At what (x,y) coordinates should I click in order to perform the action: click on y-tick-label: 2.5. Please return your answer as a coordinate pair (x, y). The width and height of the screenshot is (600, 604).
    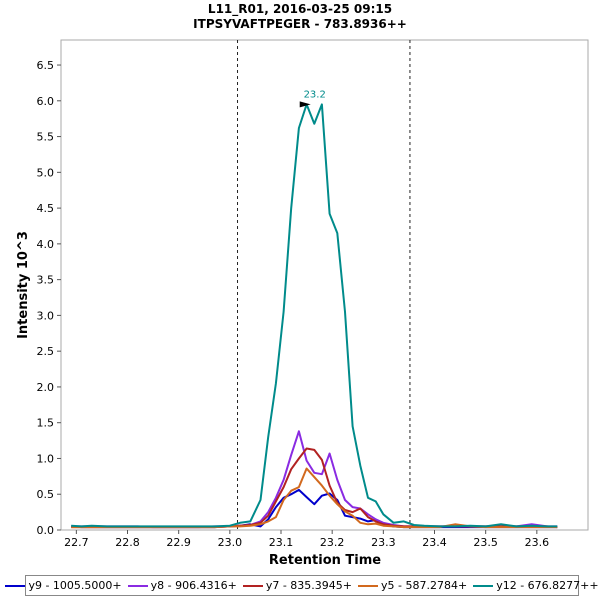
    Looking at the image, I should click on (46, 351).